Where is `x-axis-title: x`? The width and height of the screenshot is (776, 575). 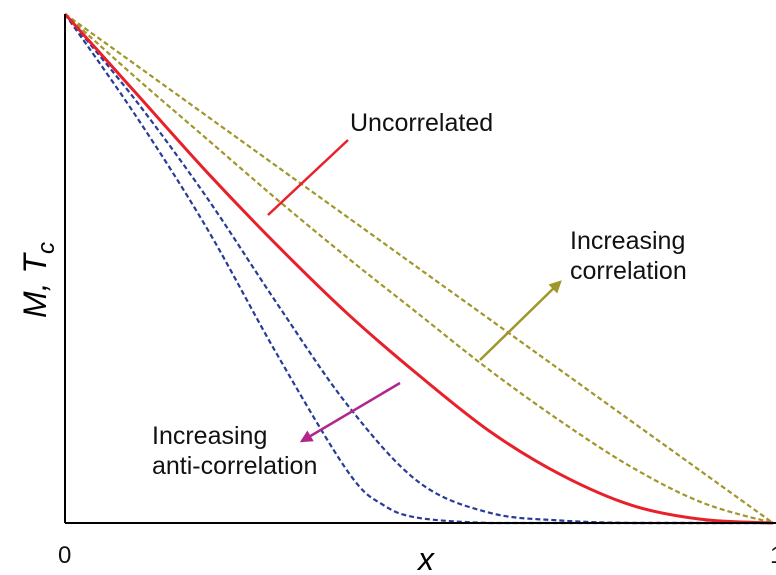 x-axis-title: x is located at coordinates (425, 558).